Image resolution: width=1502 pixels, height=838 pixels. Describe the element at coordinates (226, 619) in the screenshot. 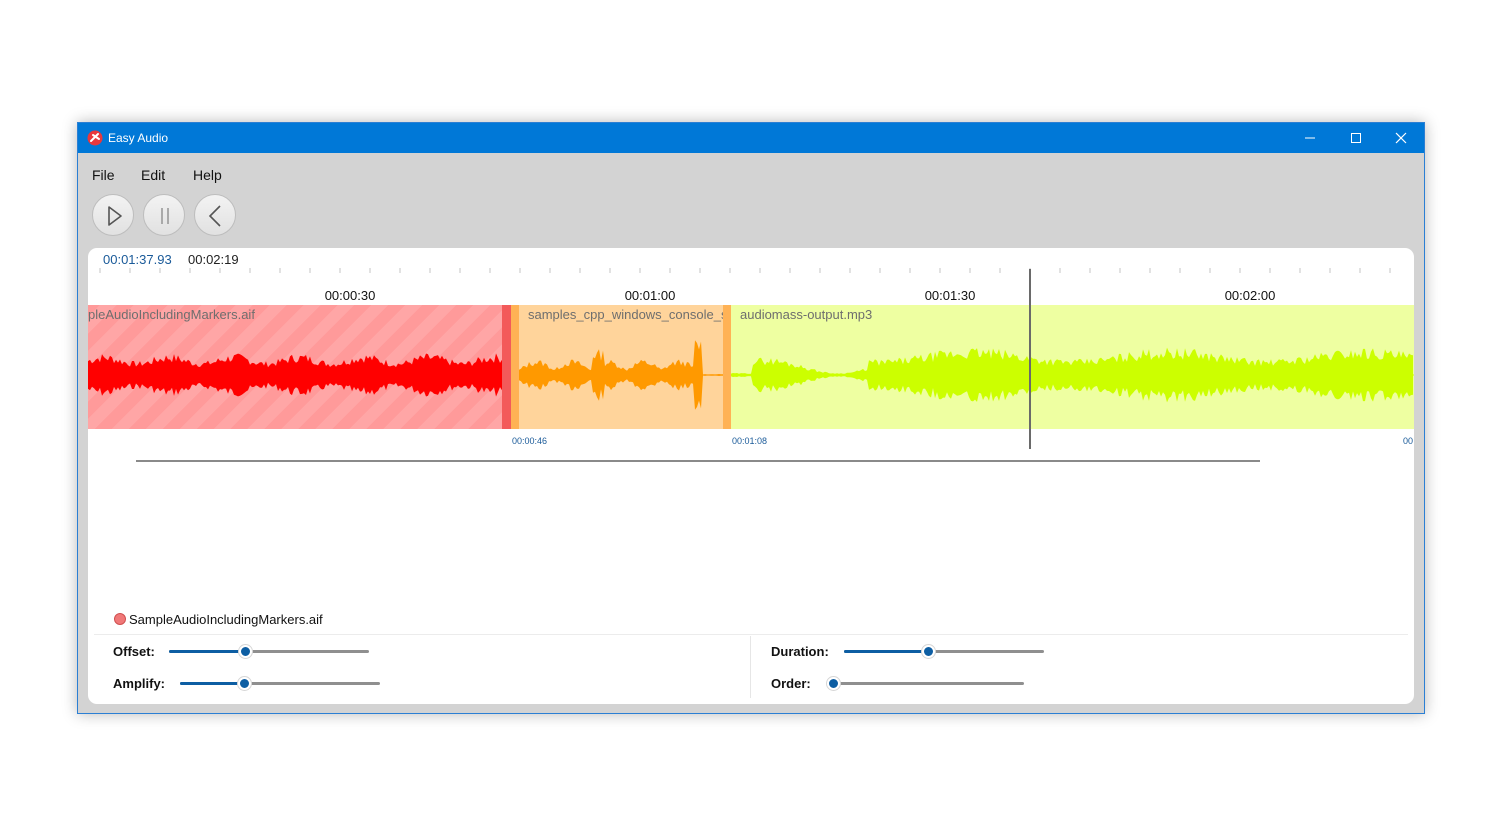

I see `selected-clip-name: SampleAudioIncludingMarkers.aif` at that location.